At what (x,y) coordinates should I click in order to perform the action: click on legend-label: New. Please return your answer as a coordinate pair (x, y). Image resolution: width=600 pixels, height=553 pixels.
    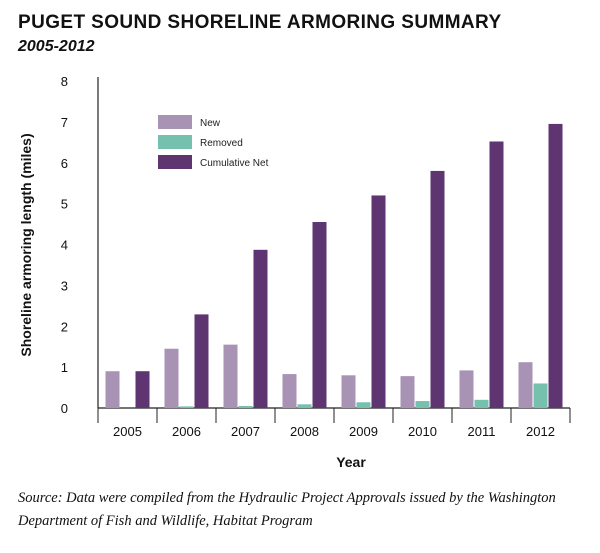
    Looking at the image, I should click on (210, 123).